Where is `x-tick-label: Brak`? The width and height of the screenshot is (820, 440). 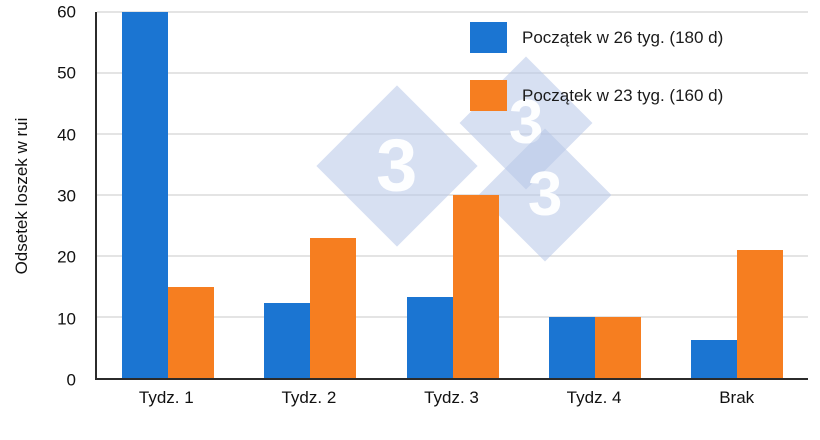 x-tick-label: Brak is located at coordinates (737, 397).